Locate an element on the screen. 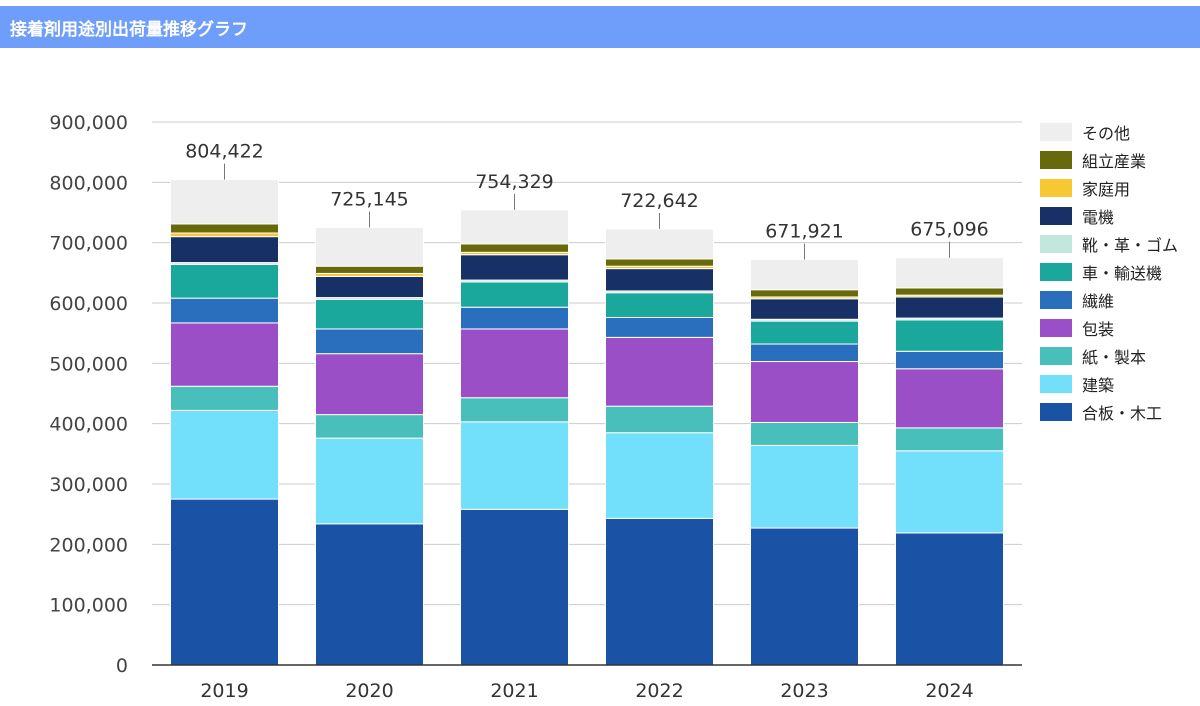 The height and width of the screenshot is (706, 1200). legend-label: 家庭用 is located at coordinates (1106, 189).